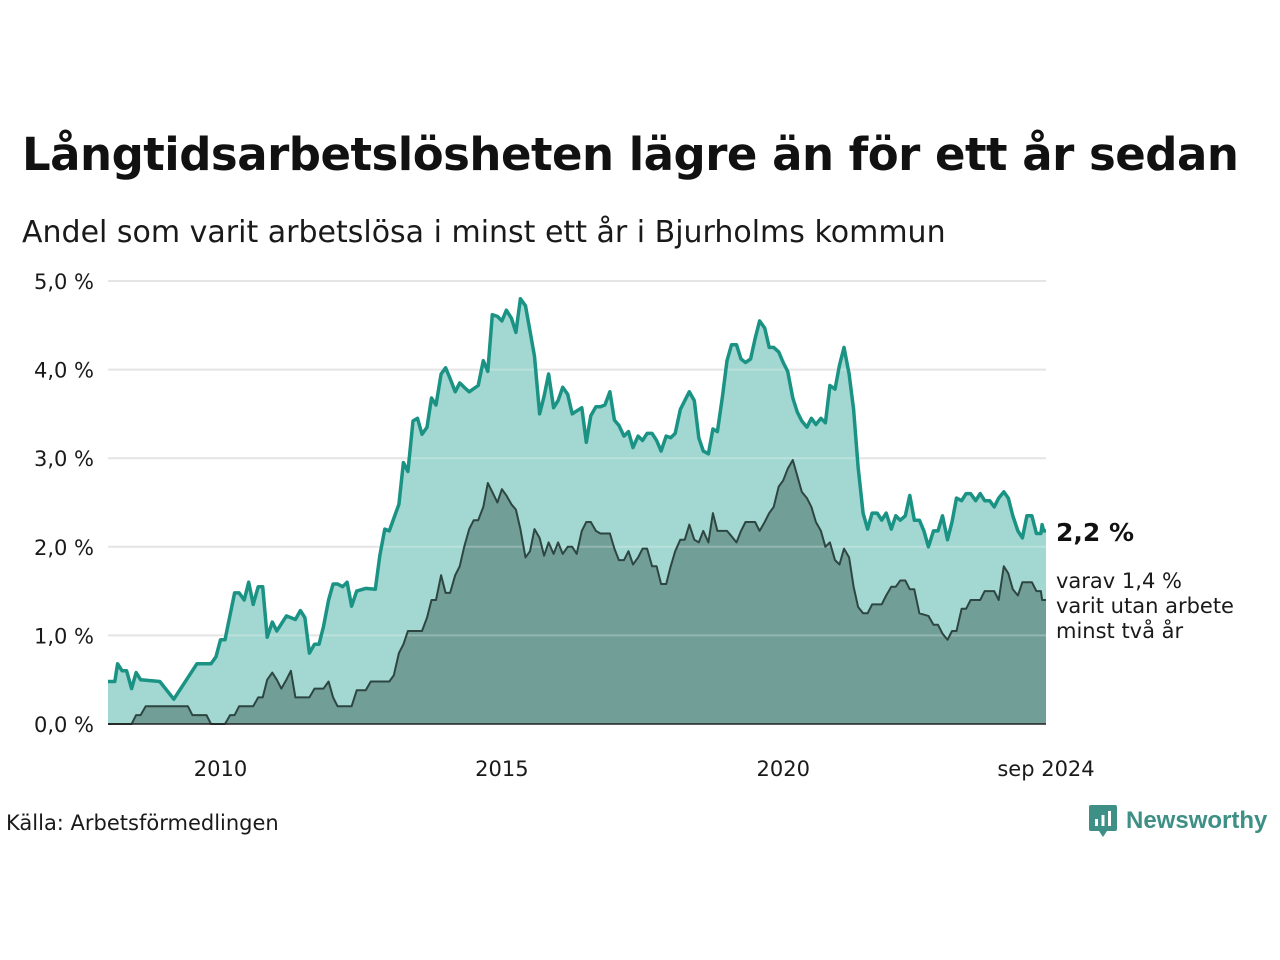 The width and height of the screenshot is (1280, 960). Describe the element at coordinates (1145, 606) in the screenshot. I see `series-twoyear-end-label: varit utan arbete` at that location.